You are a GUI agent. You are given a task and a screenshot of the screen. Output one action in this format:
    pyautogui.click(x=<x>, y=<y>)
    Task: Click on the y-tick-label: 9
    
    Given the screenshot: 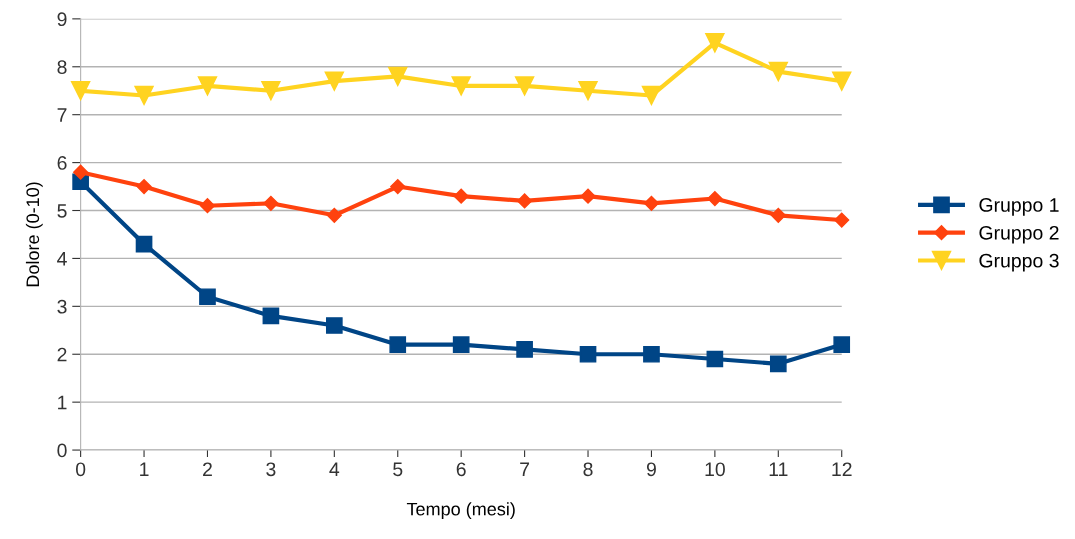 What is the action you would take?
    pyautogui.click(x=62, y=19)
    